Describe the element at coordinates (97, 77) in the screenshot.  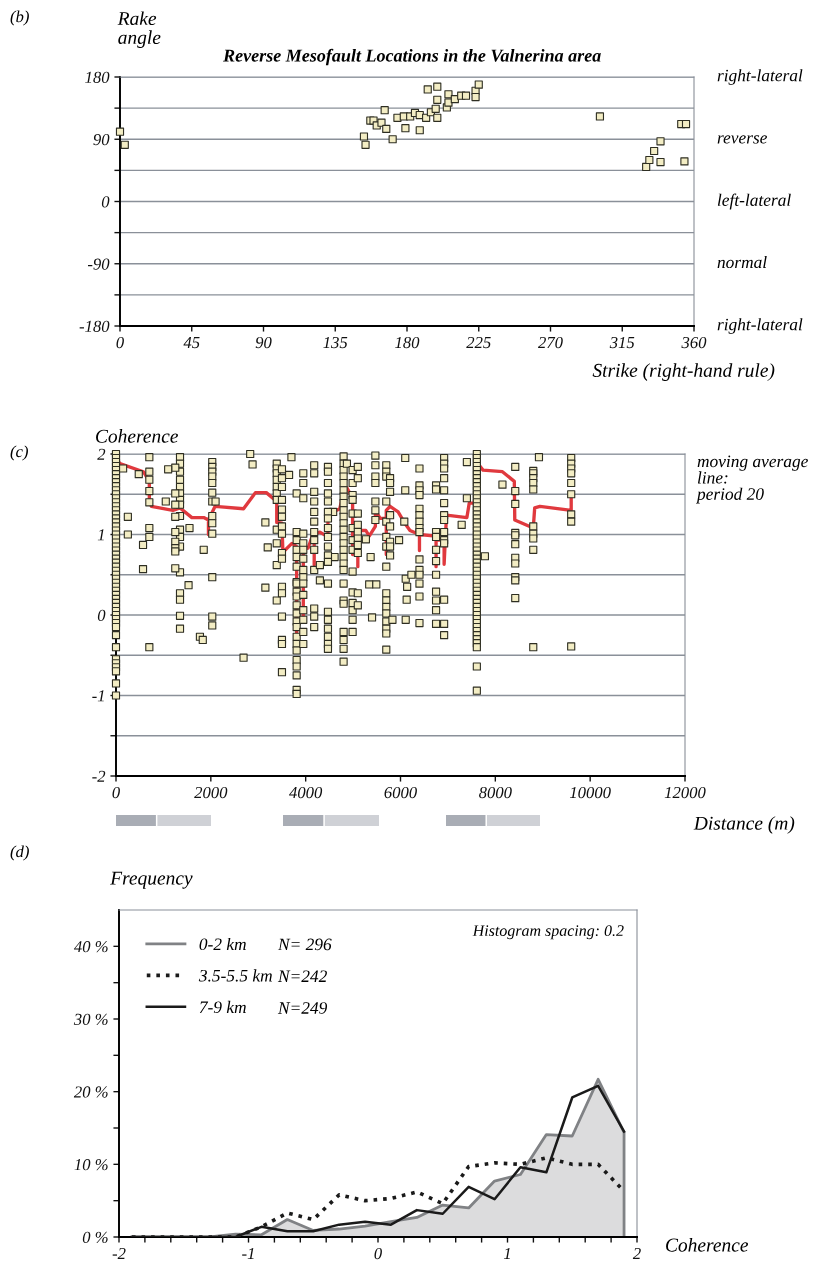
I see `y-tick-label: 180` at that location.